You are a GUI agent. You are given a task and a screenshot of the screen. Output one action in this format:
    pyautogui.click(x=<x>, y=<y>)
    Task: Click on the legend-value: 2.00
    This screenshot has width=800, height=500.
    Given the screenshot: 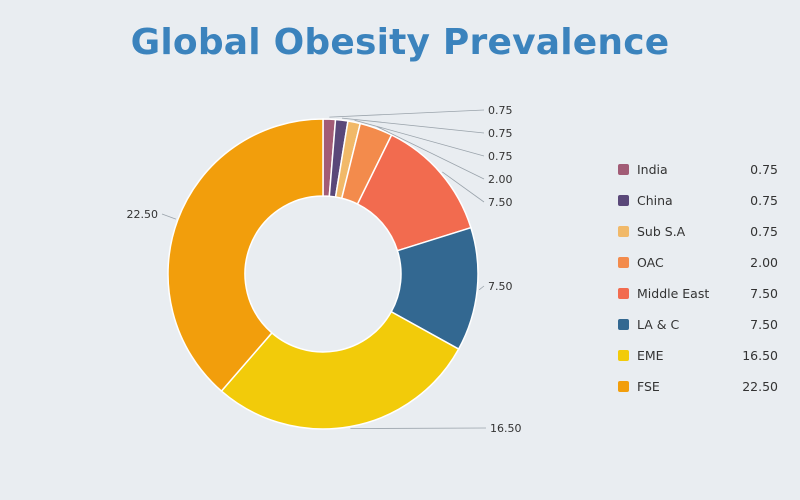 What is the action you would take?
    pyautogui.click(x=764, y=262)
    